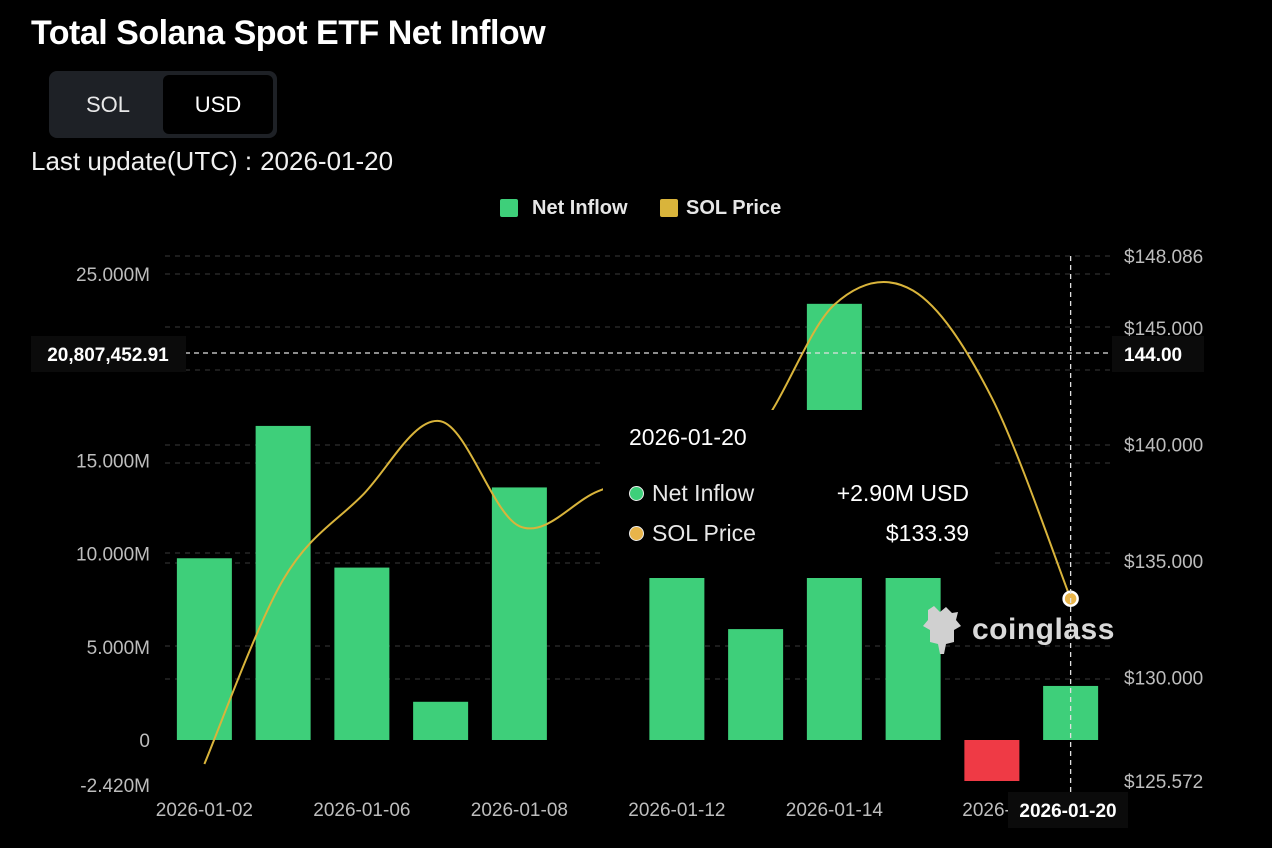 This screenshot has height=848, width=1272. What do you see at coordinates (1153, 355) in the screenshot?
I see `crosshair-right-value: 144.00` at bounding box center [1153, 355].